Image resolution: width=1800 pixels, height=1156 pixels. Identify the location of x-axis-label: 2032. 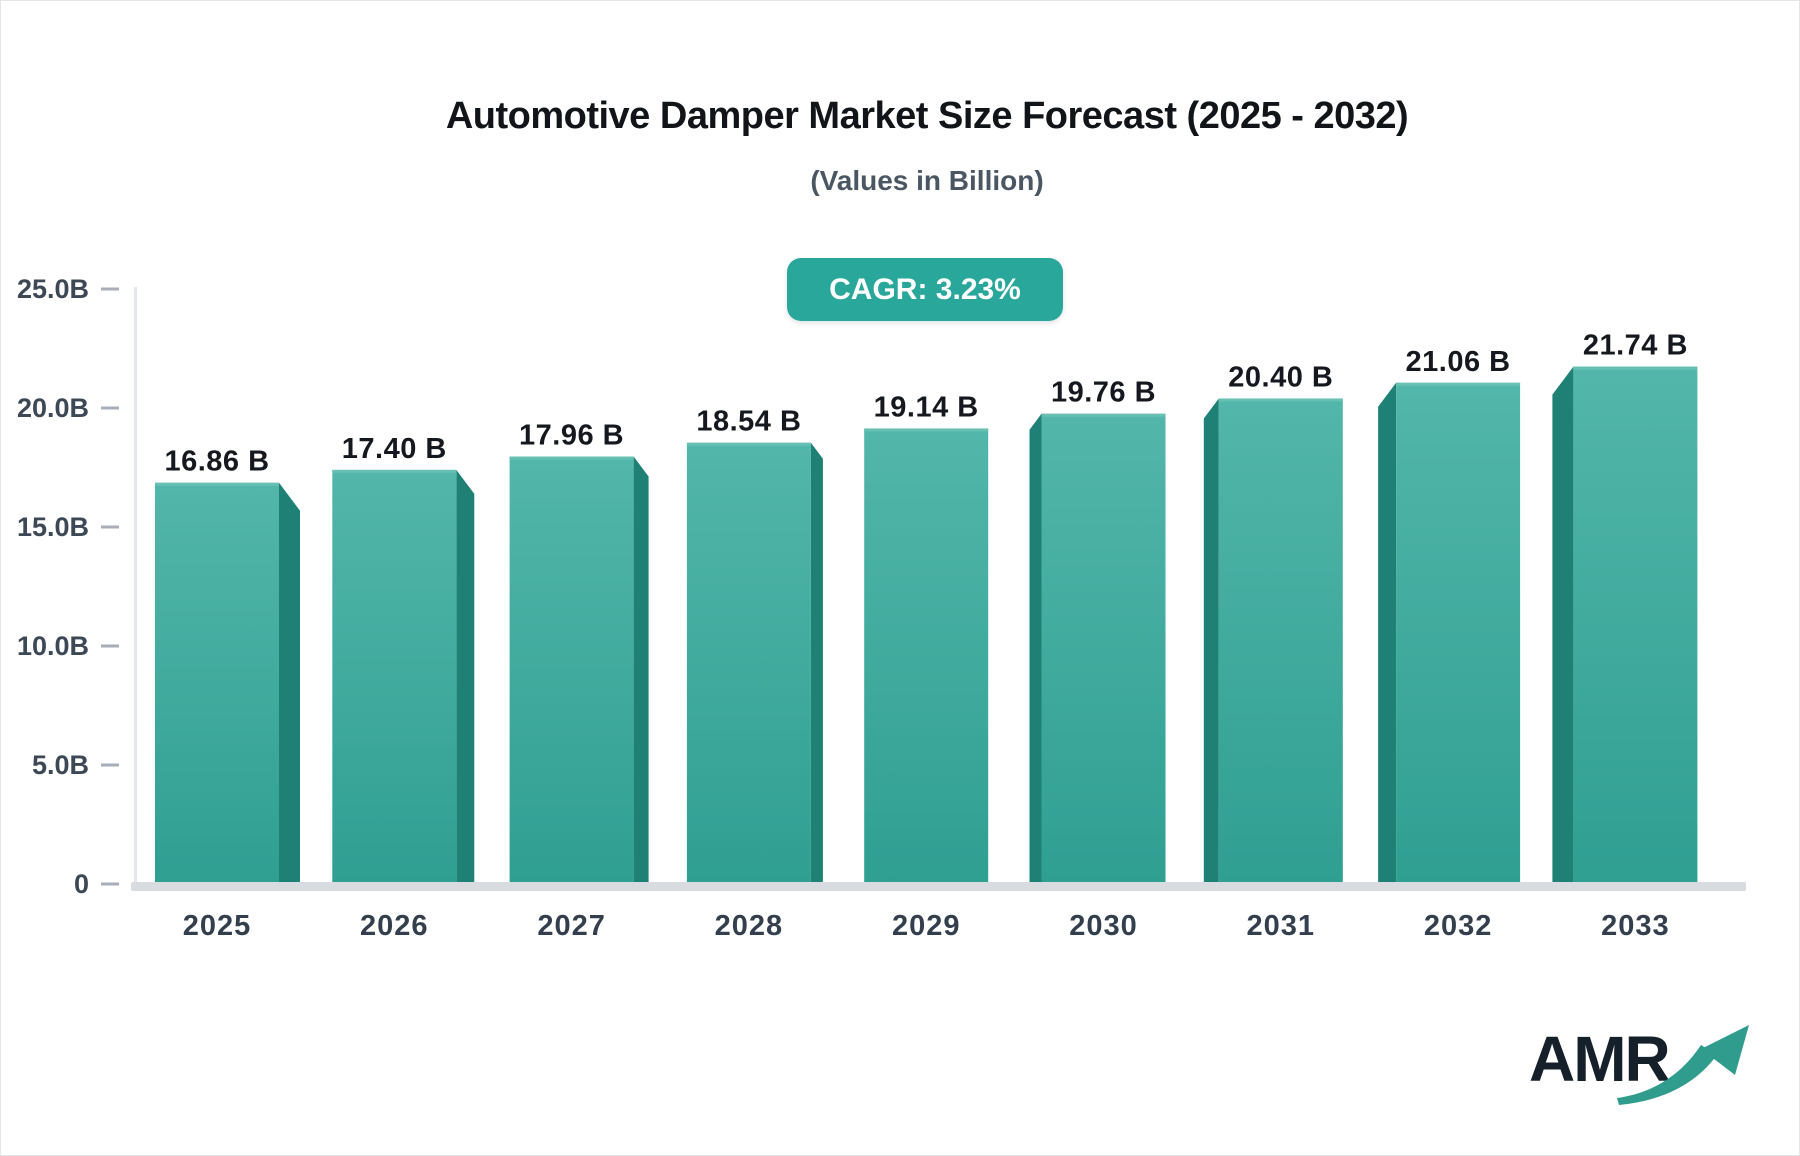
(1458, 926).